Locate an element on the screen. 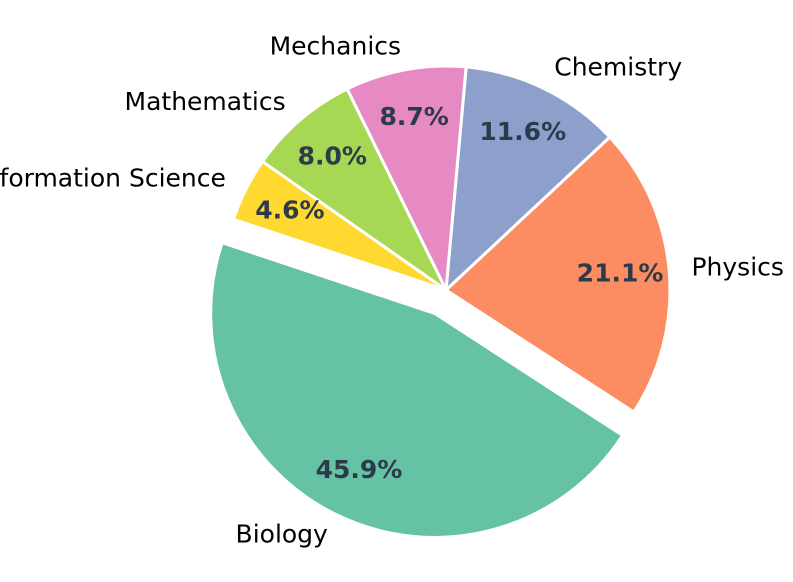 The width and height of the screenshot is (793, 582). pie-slice-mathematics is located at coordinates (354, 189).